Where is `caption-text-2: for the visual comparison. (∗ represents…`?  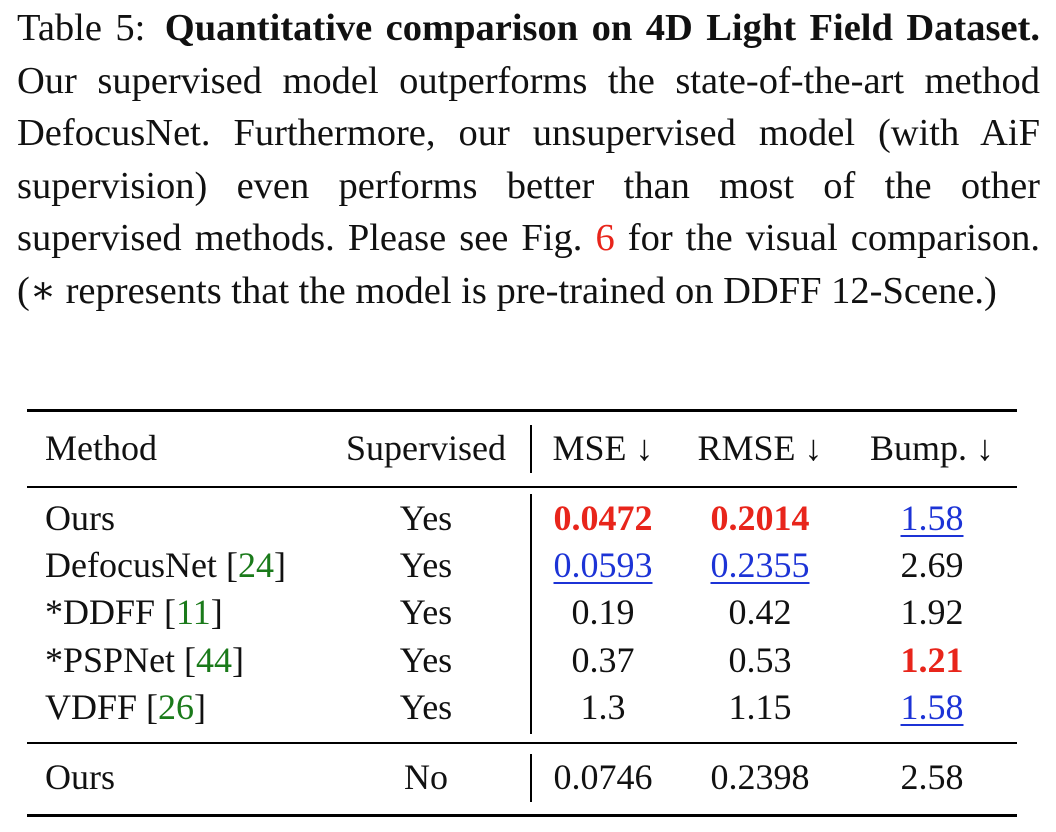 caption-text-2: for the visual comparison. (∗ represents… is located at coordinates (529, 264).